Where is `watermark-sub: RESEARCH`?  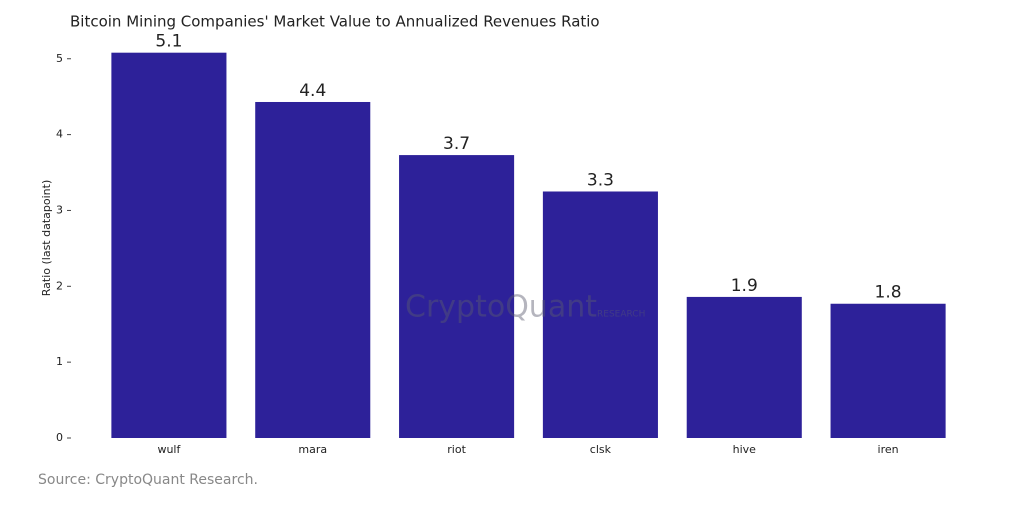 watermark-sub: RESEARCH is located at coordinates (621, 315).